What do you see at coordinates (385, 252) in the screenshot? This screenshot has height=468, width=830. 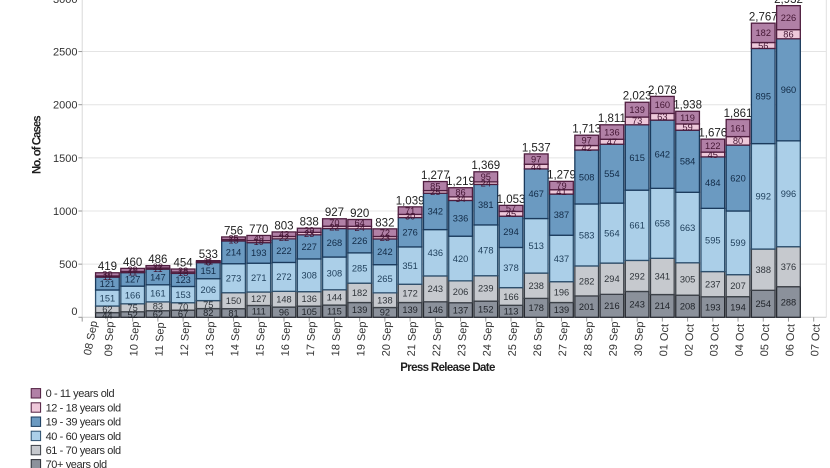 I see `svg-text: 242` at bounding box center [385, 252].